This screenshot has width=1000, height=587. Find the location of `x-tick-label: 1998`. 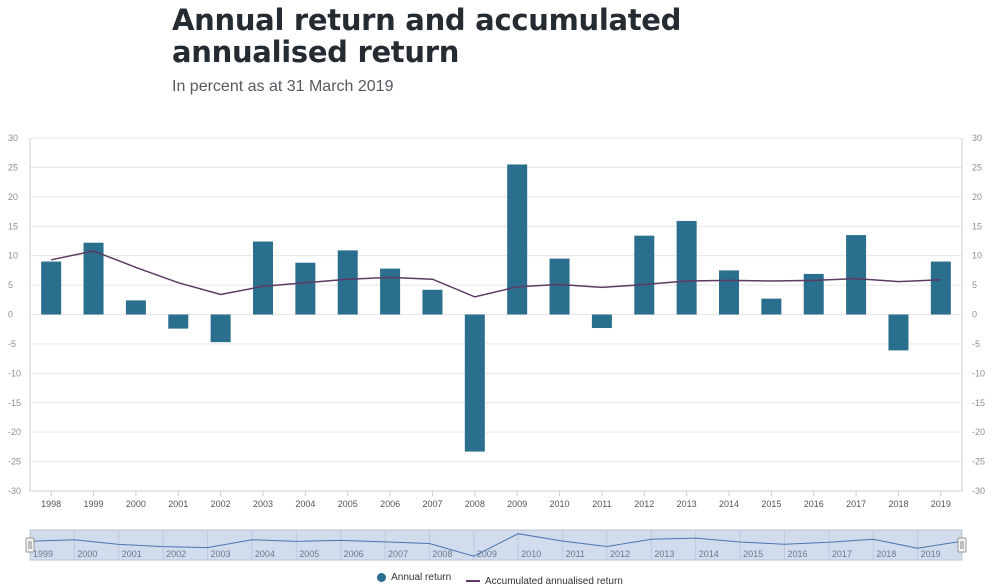

x-tick-label: 1998 is located at coordinates (51, 504).